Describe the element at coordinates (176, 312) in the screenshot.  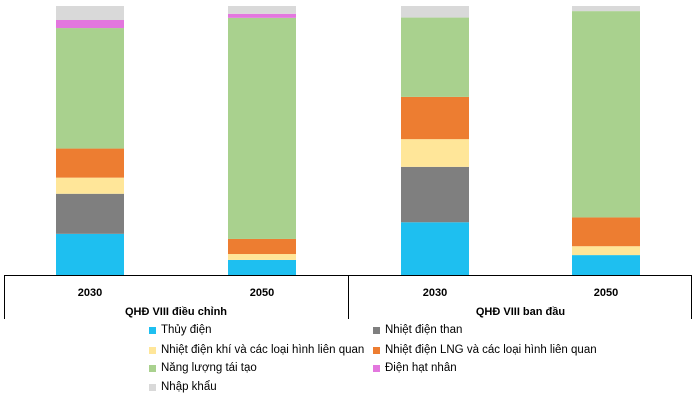
I see `group-label: QHĐ VIII điều chỉnh` at that location.